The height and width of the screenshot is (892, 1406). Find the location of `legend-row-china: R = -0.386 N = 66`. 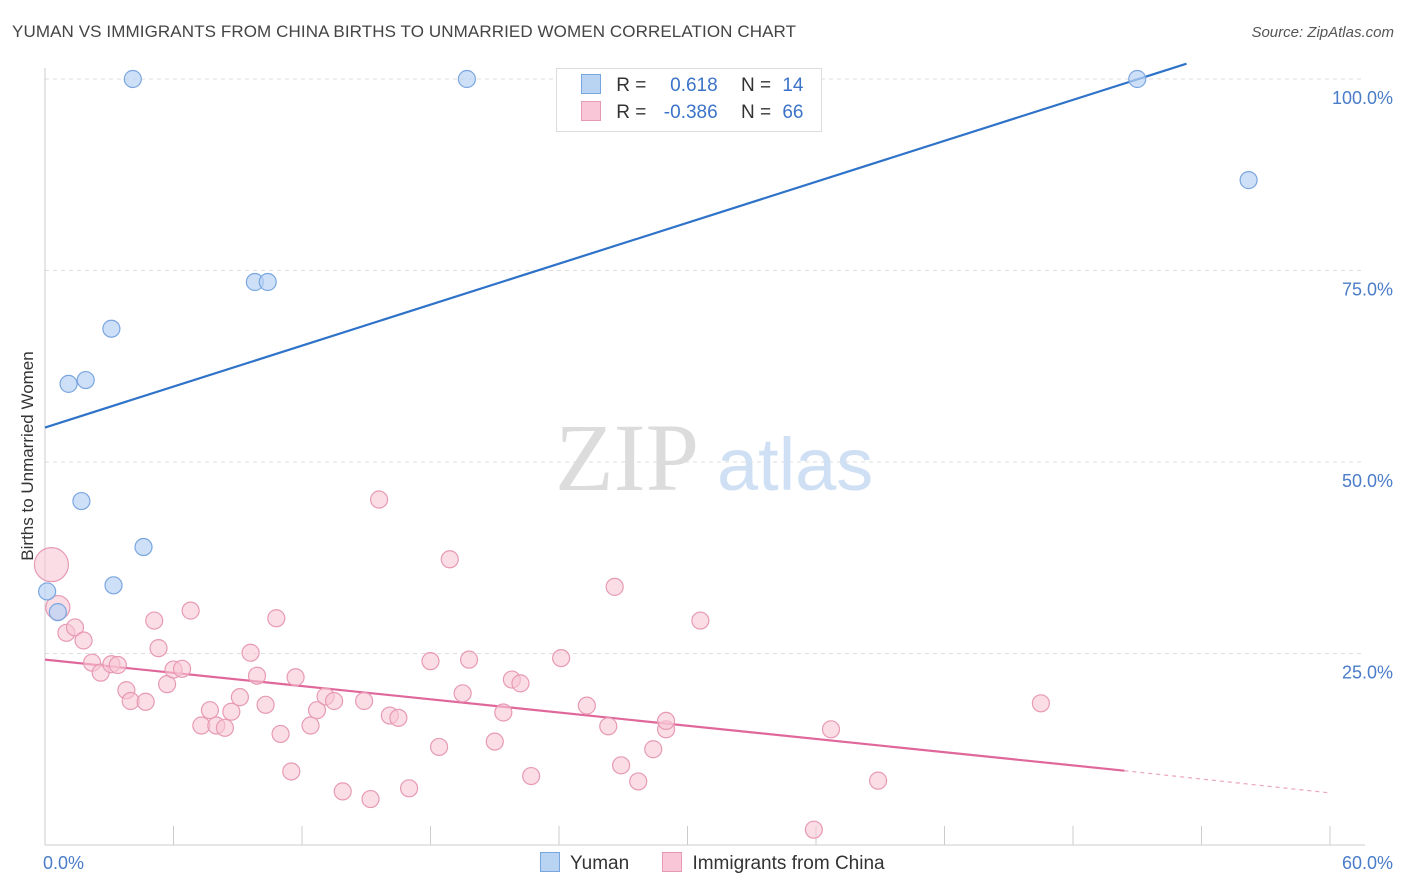

legend-row-china: R = -0.386 N = 66 is located at coordinates (692, 113).